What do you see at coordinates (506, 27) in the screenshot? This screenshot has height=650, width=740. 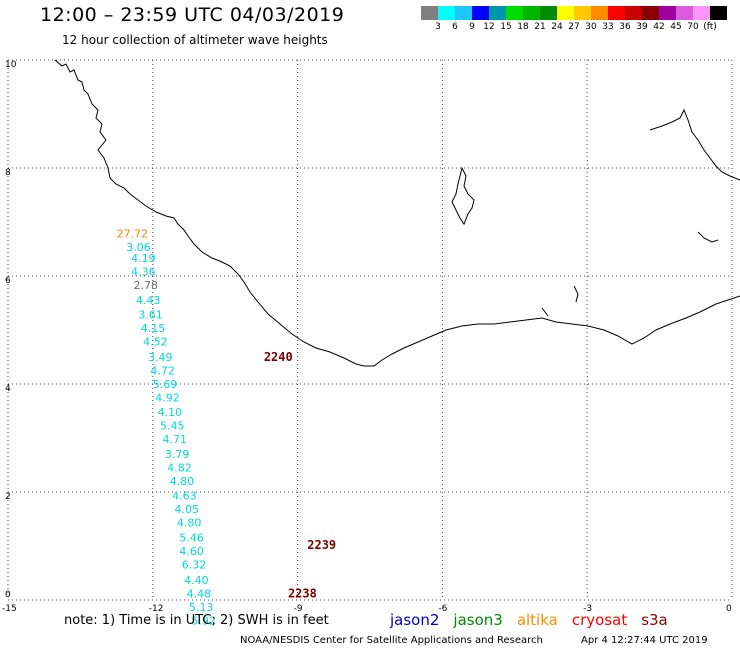 I see `color-scale-label: 15` at bounding box center [506, 27].